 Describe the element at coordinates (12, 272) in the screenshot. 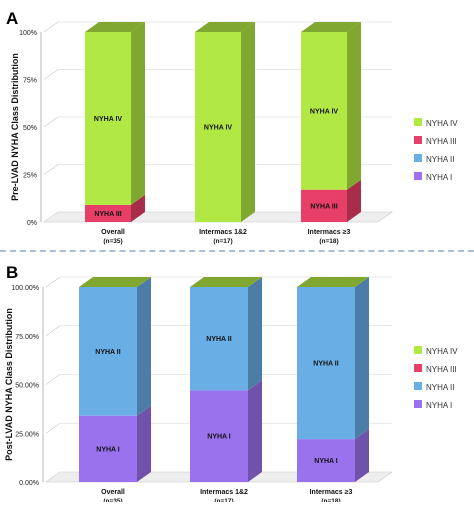

I see `panel-label: B` at that location.